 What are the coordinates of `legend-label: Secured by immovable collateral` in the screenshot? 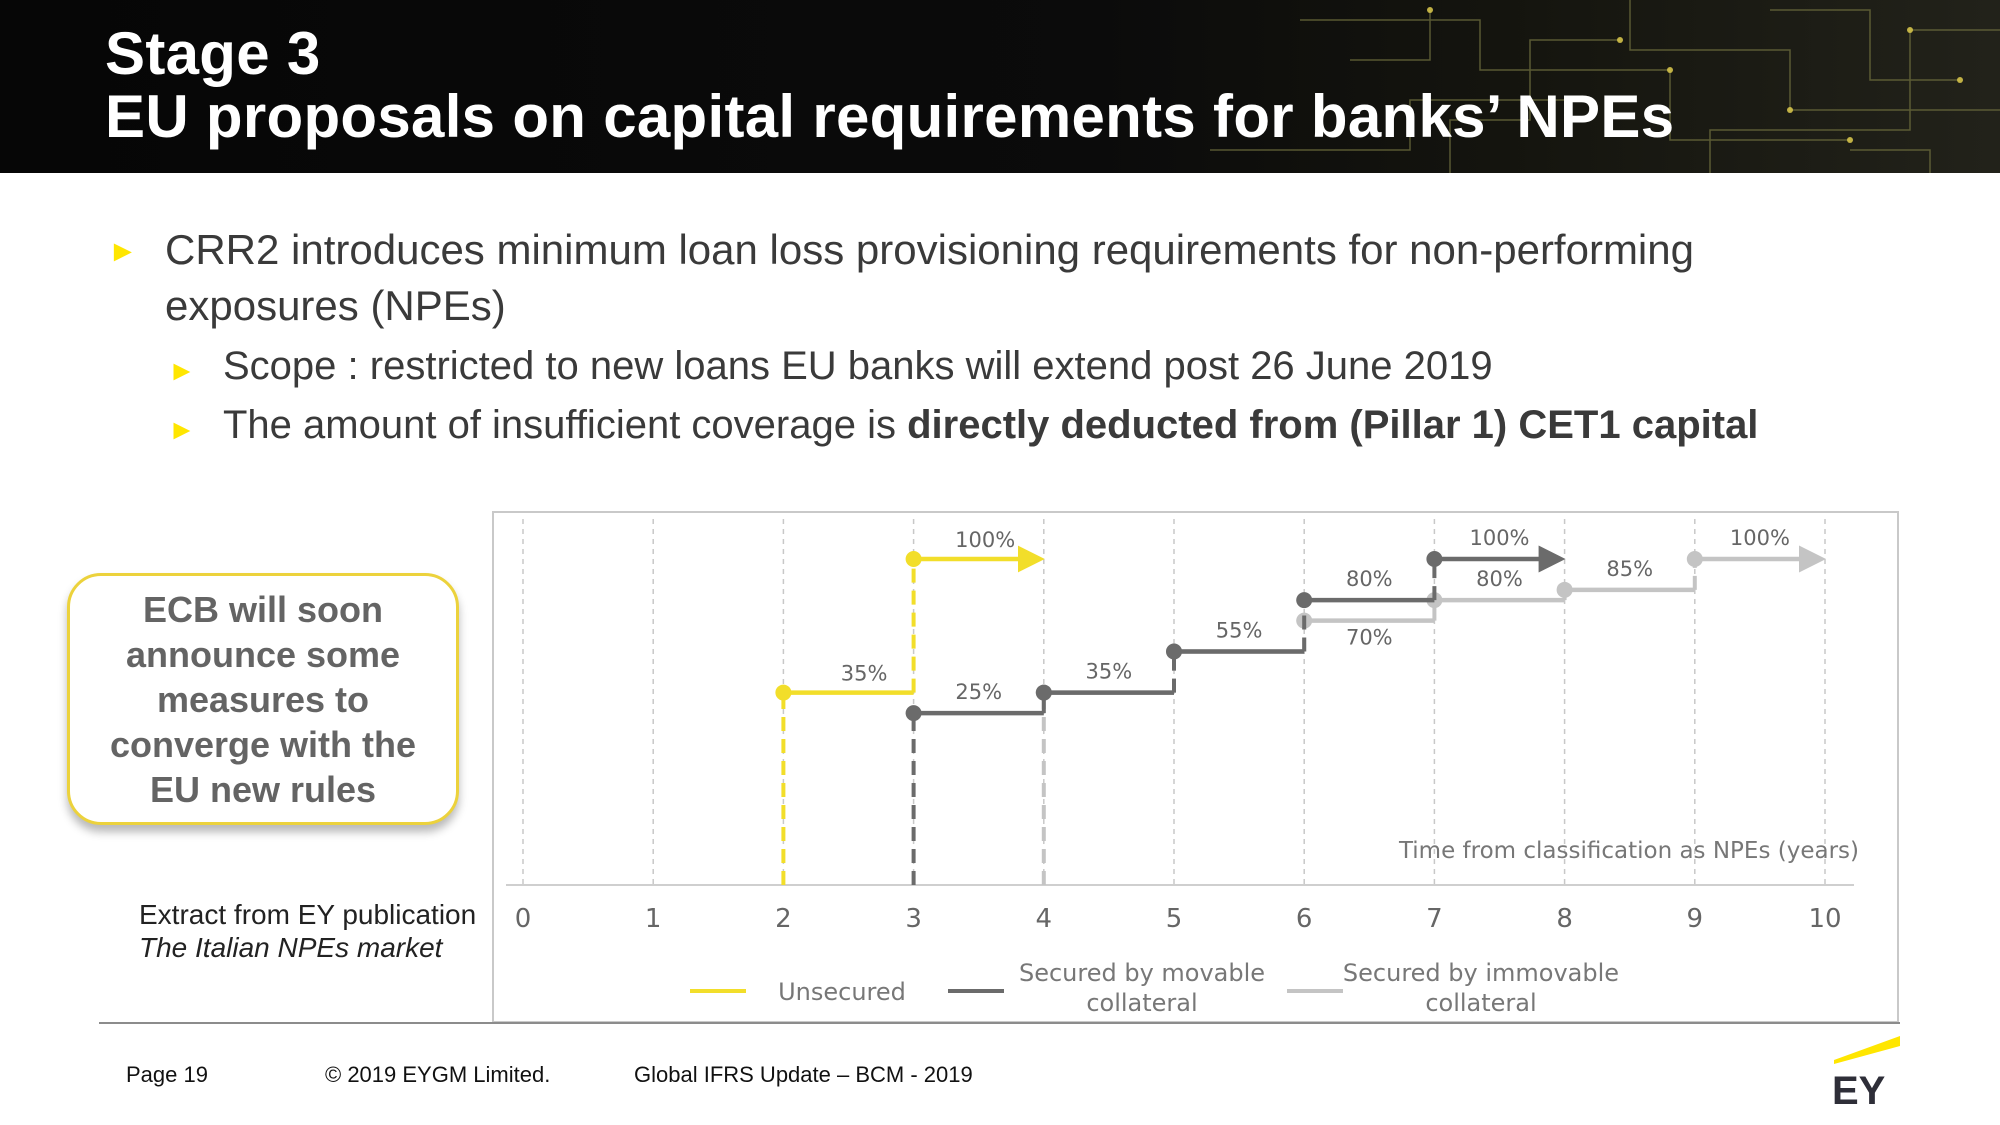 It's located at (1481, 988).